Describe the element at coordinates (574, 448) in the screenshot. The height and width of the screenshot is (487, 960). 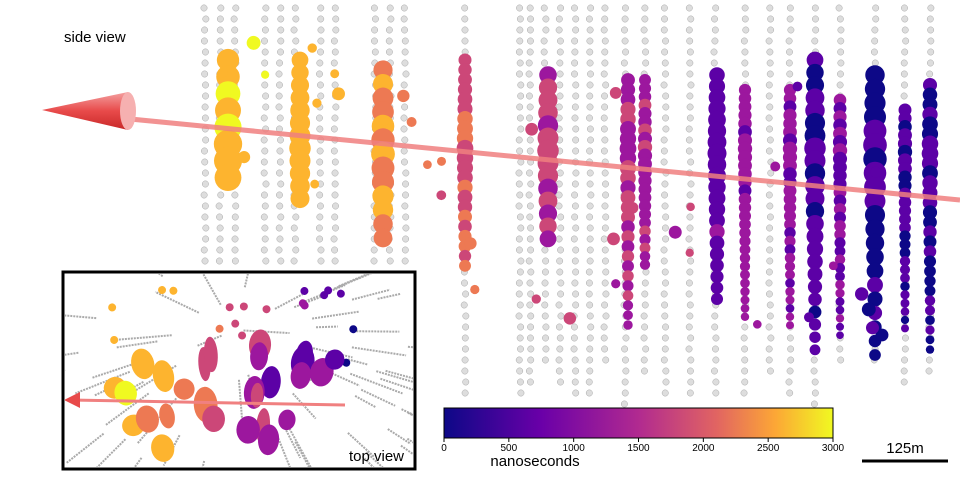
I see `colorbar-tick-label: 1000` at that location.